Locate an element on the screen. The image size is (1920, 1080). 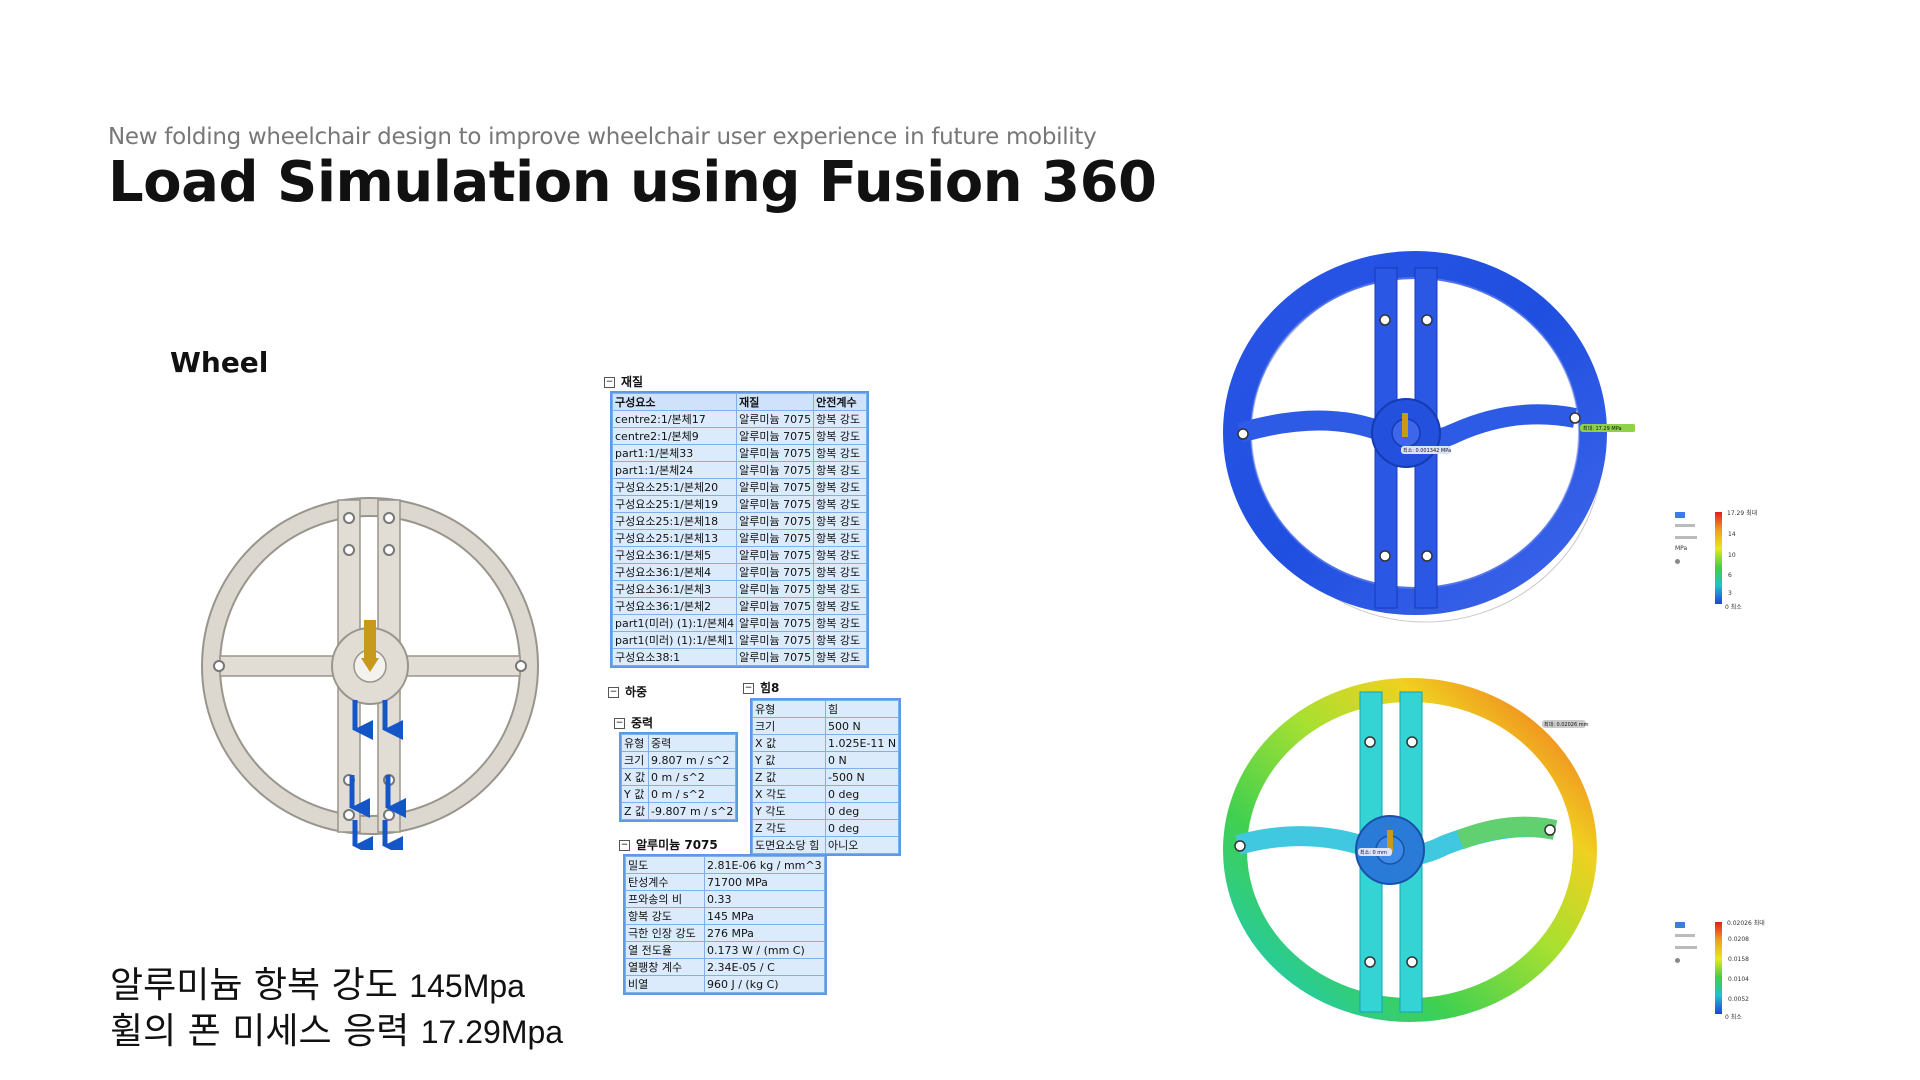
table-row: 구성요소36:1/본체4 알루미늄 7075 항복 강도 is located at coordinates (739, 572).